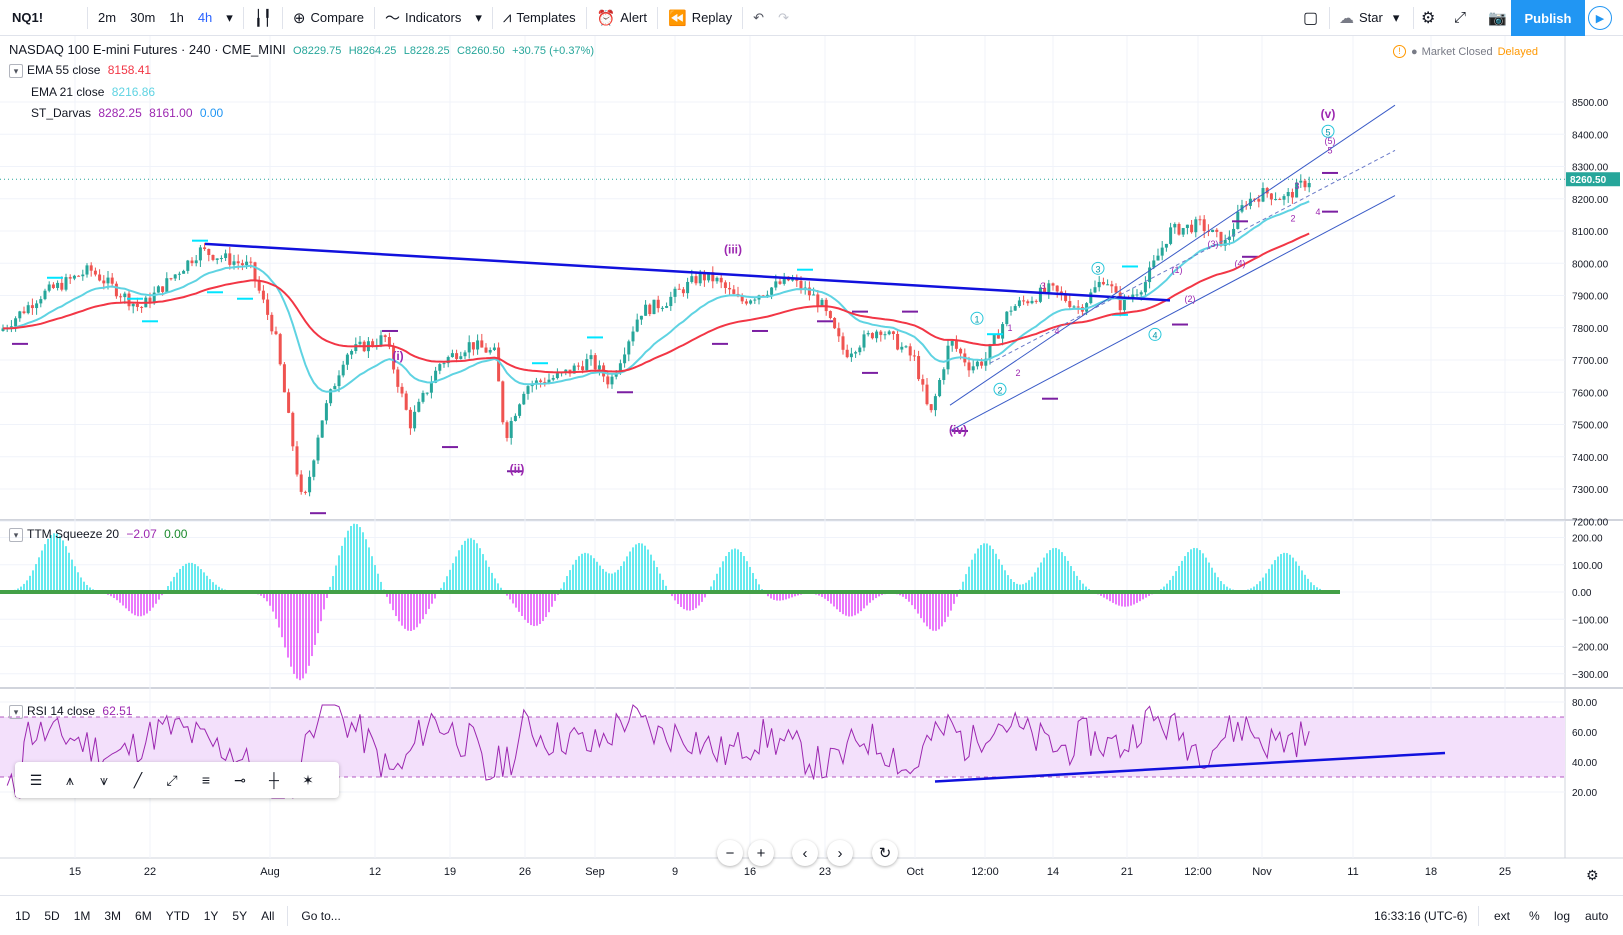  What do you see at coordinates (622, 18) in the screenshot?
I see `alert-button: ⏰ Alert` at bounding box center [622, 18].